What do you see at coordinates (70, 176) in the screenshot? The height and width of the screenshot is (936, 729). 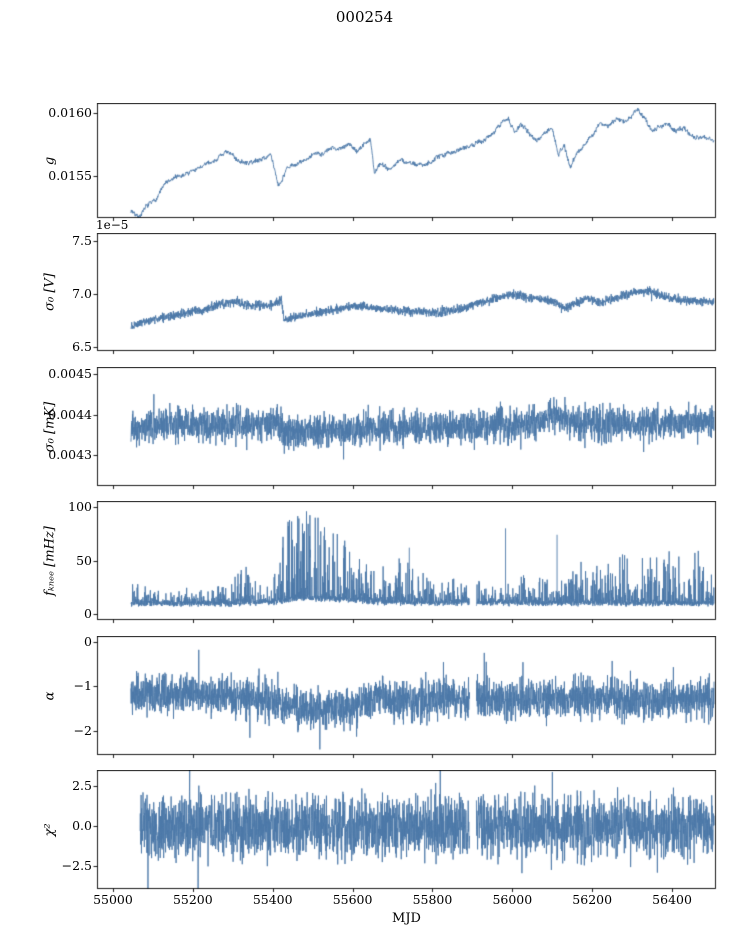 I see `y-tick-label: 0.0155` at bounding box center [70, 176].